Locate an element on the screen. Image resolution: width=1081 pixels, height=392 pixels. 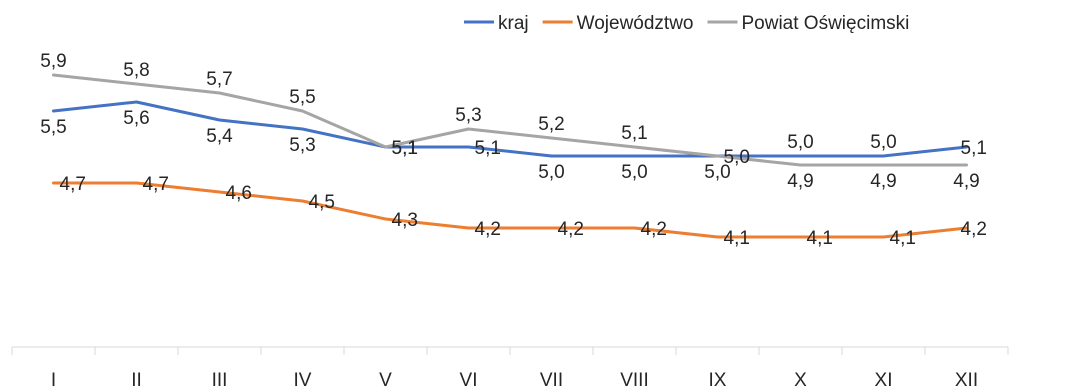
x-tick-label: V is located at coordinates (385, 380).